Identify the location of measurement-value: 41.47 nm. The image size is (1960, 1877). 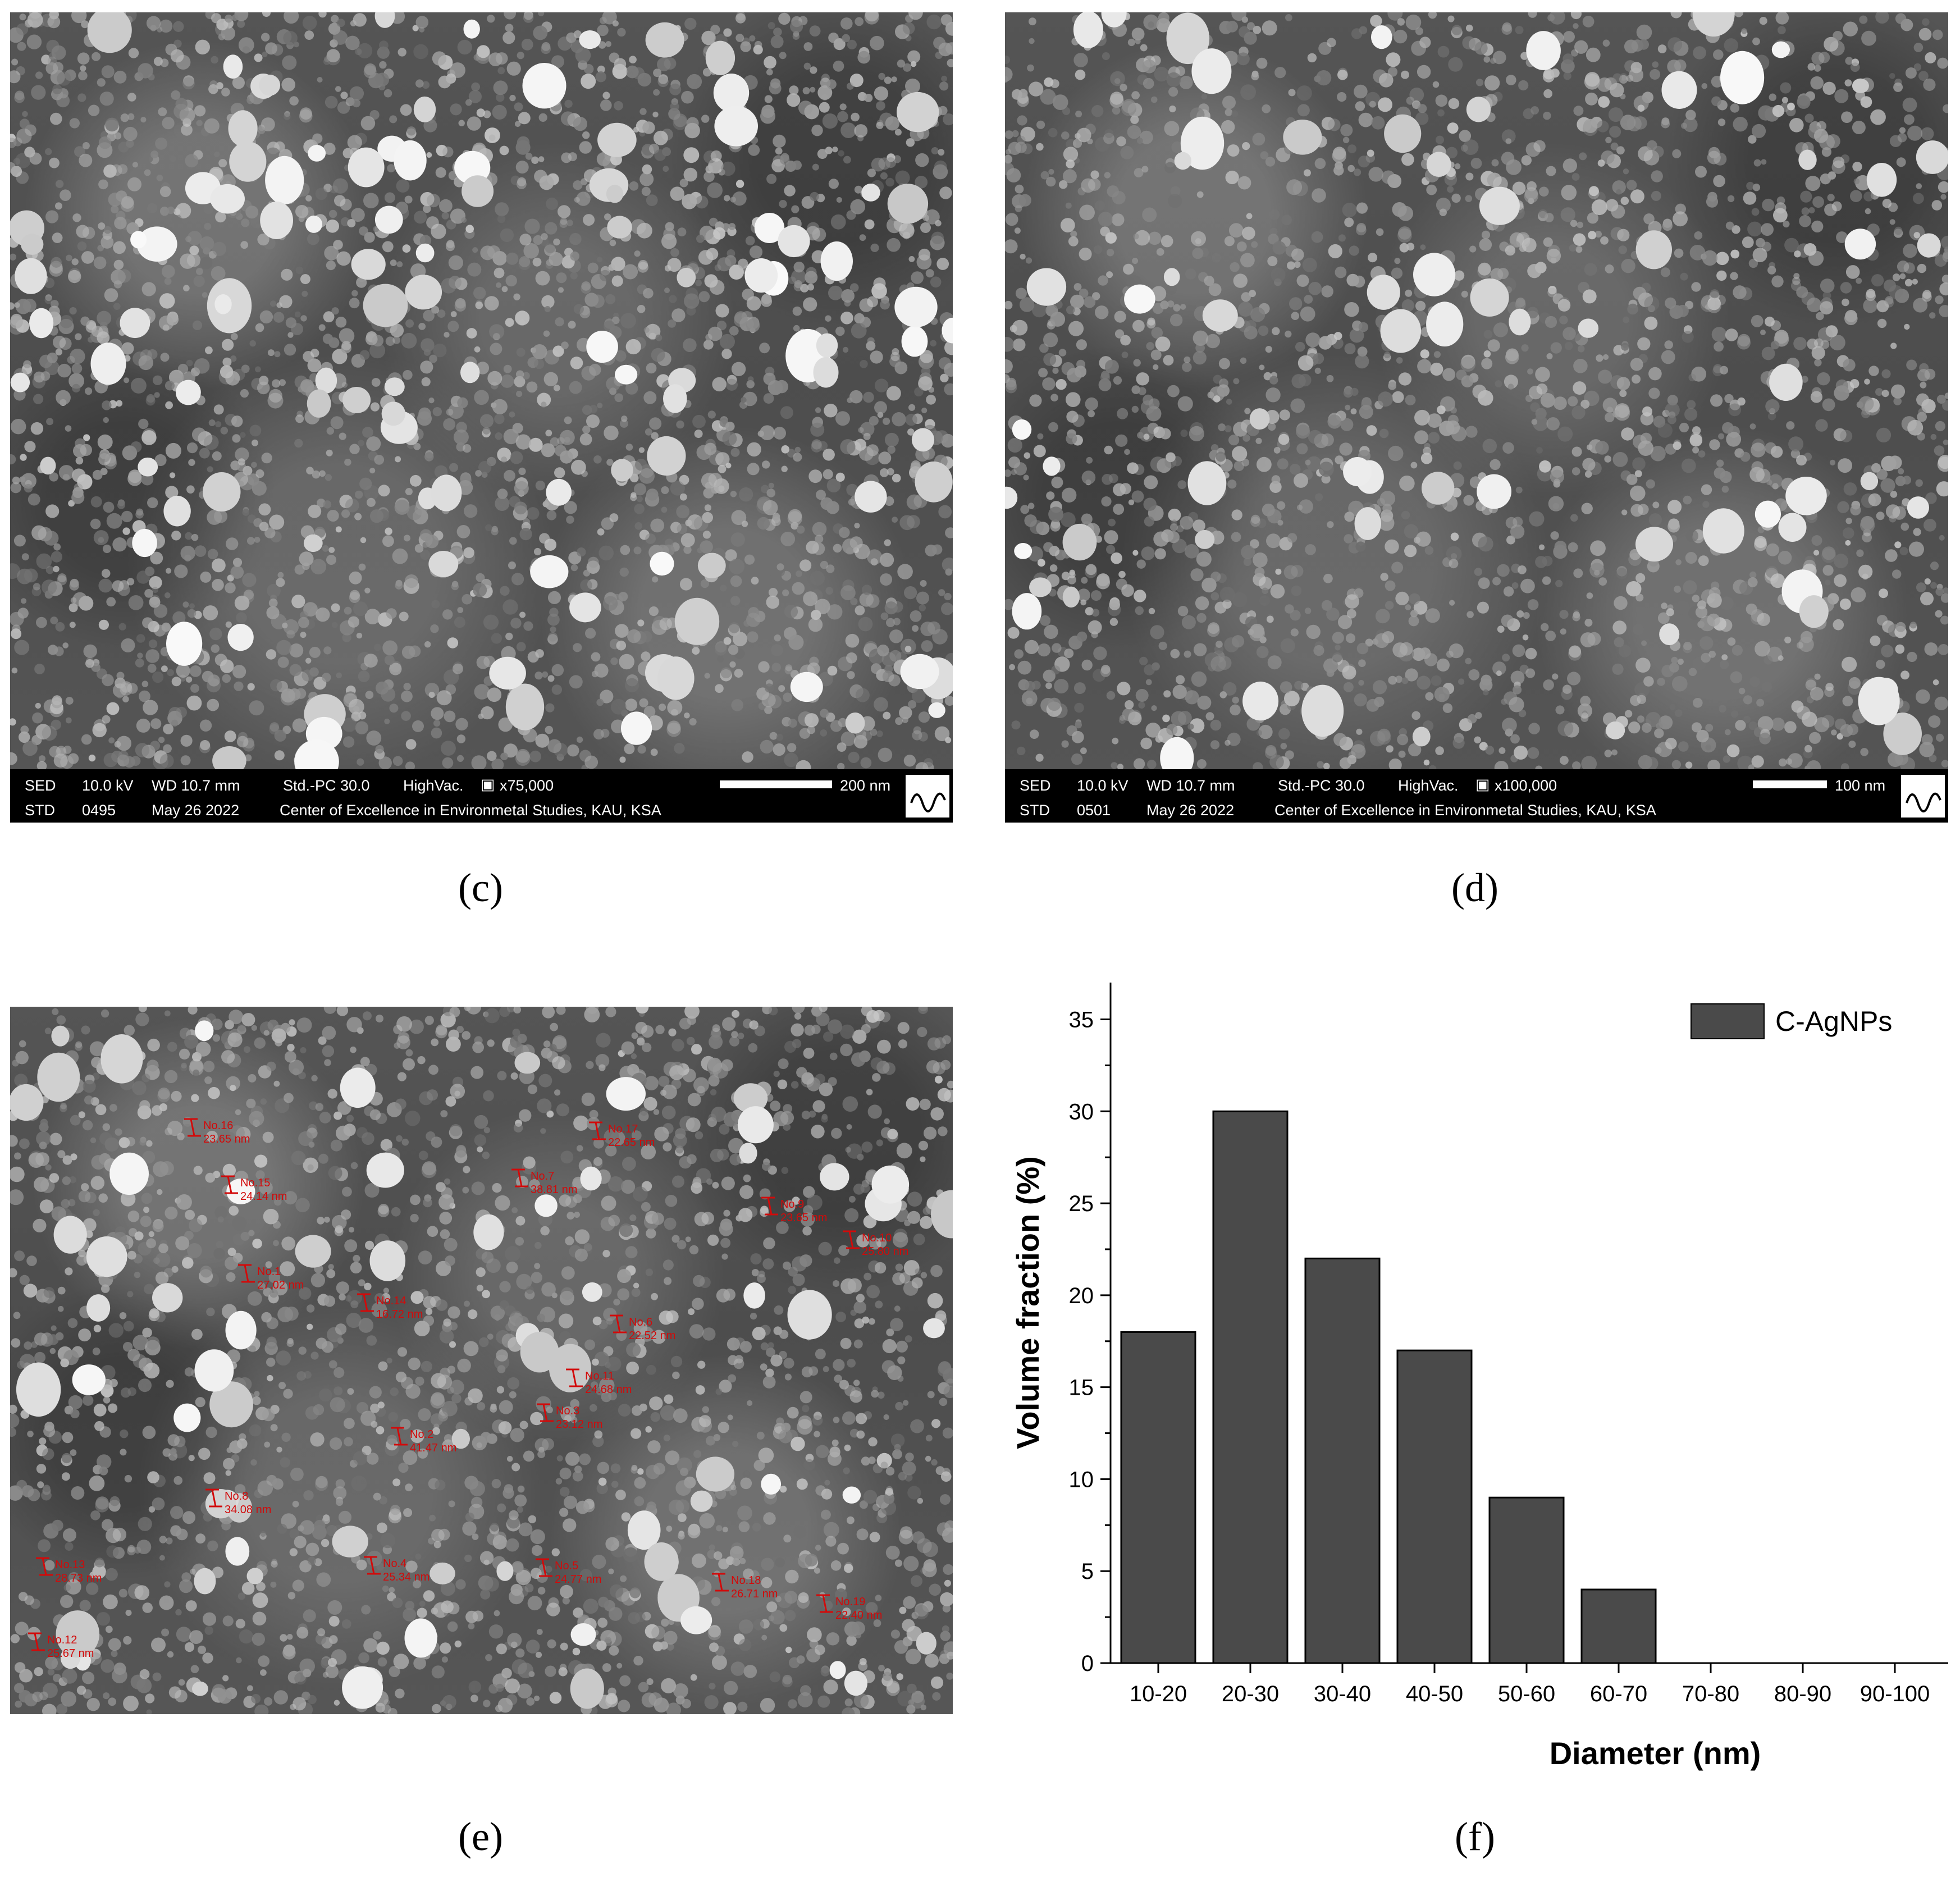
(433, 1448).